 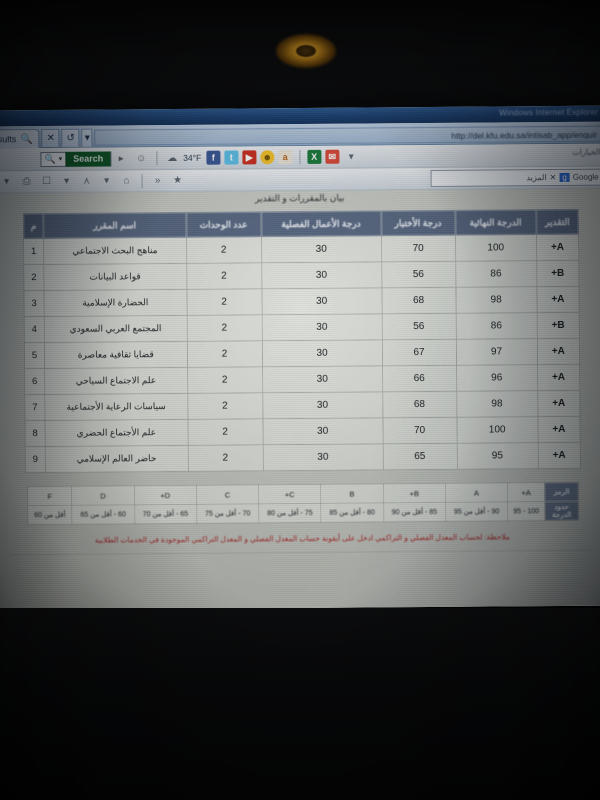 What do you see at coordinates (314, 156) in the screenshot?
I see `excel-icon: X` at bounding box center [314, 156].